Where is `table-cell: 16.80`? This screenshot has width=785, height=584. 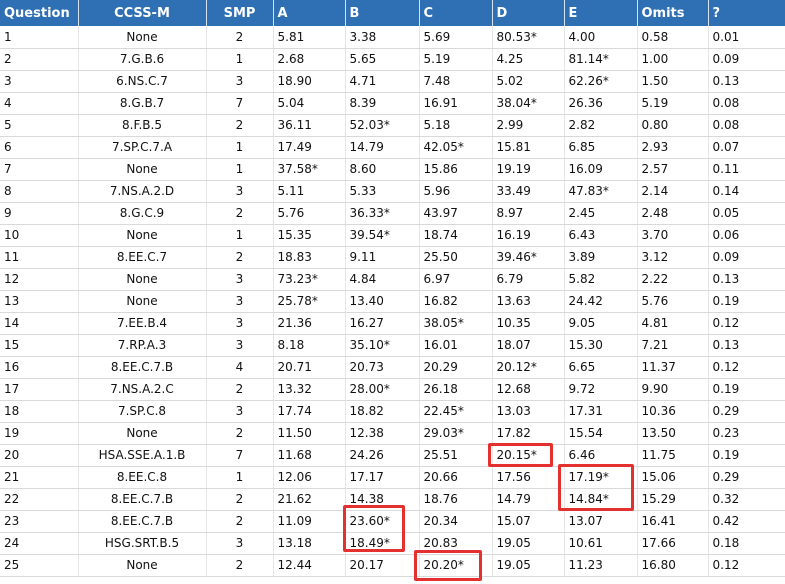
table-cell: 16.80 is located at coordinates (673, 565).